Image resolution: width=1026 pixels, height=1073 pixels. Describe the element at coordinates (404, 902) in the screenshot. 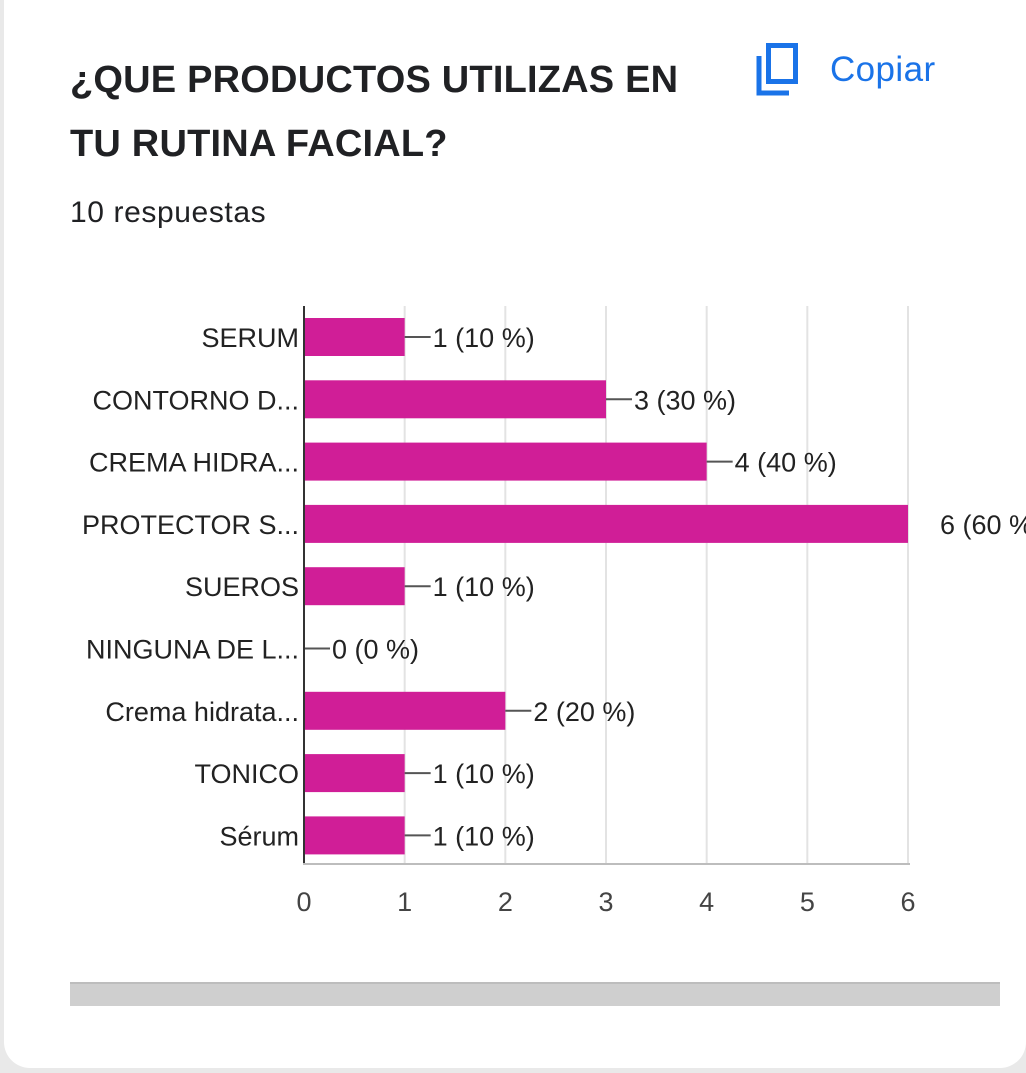

I see `x-tick-label: 1` at that location.